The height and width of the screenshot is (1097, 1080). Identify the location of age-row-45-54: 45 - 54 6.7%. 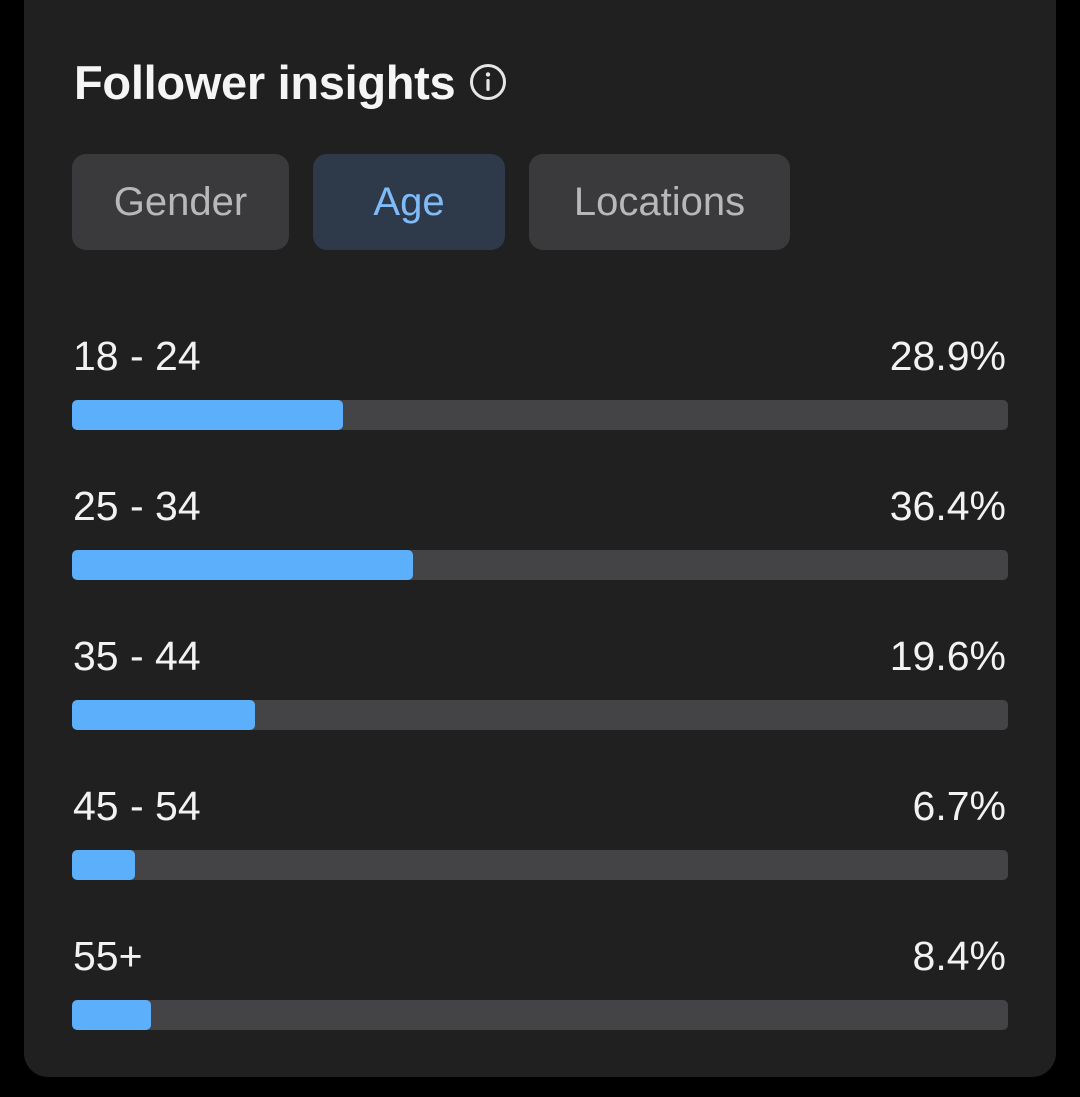
(540, 855).